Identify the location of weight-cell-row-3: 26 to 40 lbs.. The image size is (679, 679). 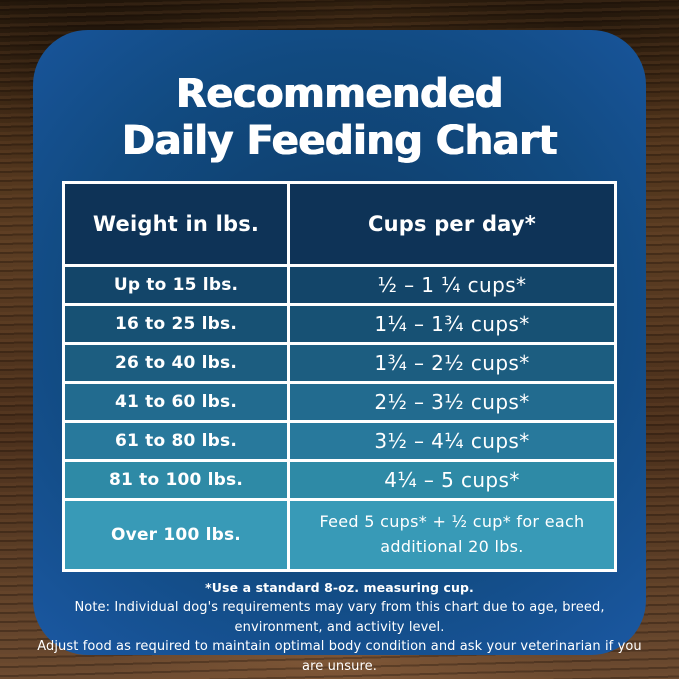
(176, 363).